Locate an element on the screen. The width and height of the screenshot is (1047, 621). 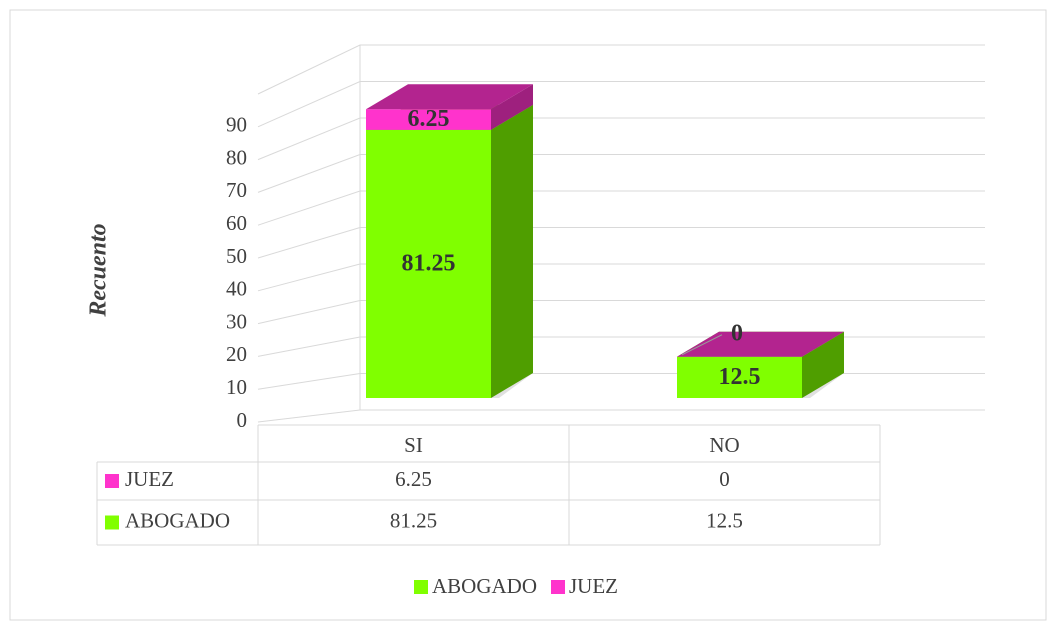
table-header: NO is located at coordinates (724, 445).